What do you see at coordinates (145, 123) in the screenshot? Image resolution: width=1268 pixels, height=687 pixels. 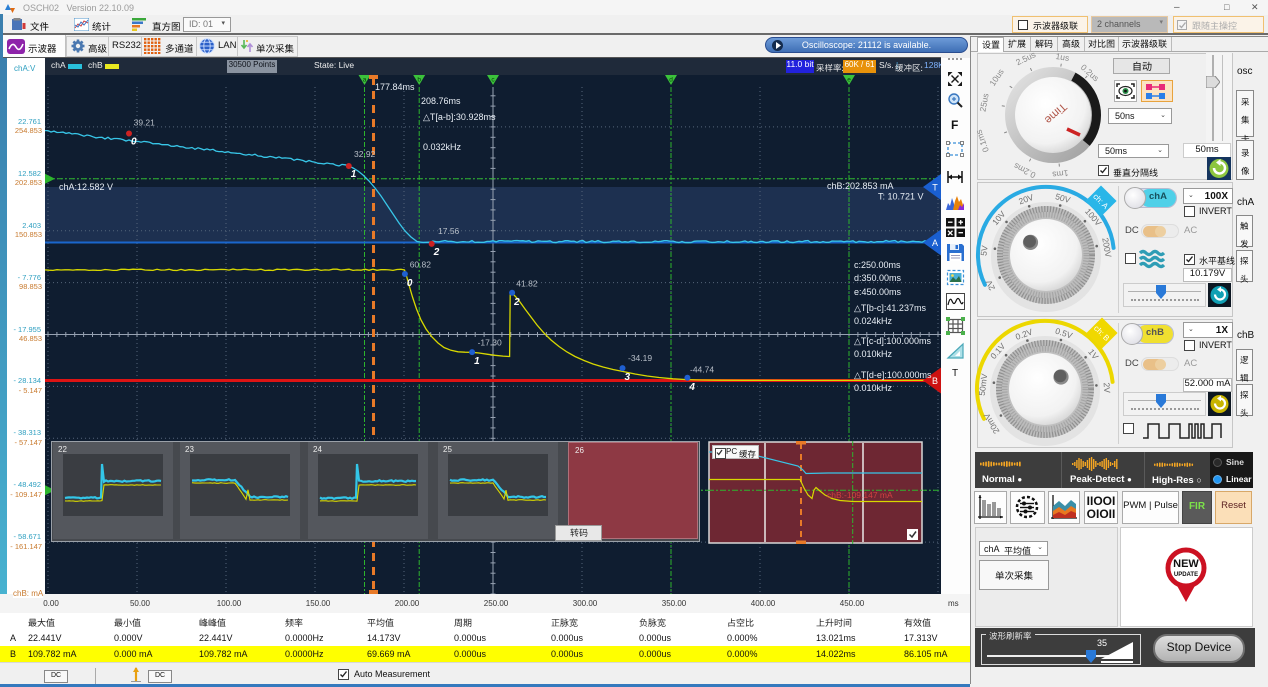 I see `svg-text: 39.21` at bounding box center [145, 123].